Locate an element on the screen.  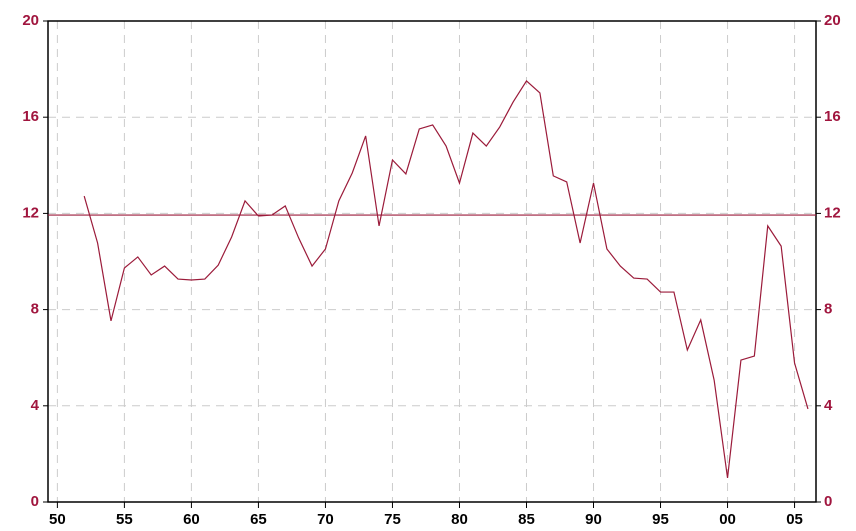
y2-tick-label: 0 is located at coordinates (828, 501).